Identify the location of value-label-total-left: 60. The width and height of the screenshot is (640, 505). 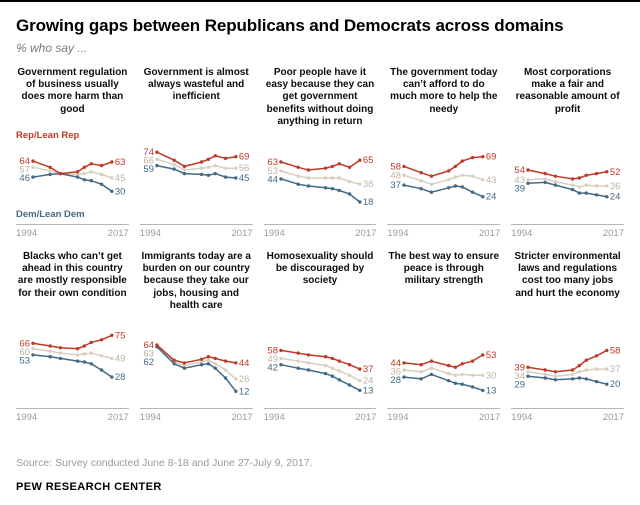
(24, 352).